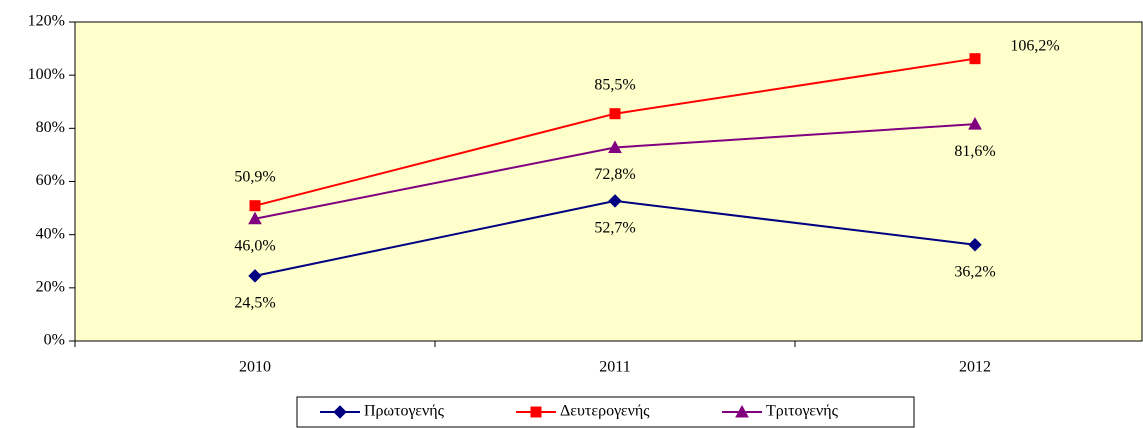  What do you see at coordinates (254, 245) in the screenshot?
I see `data-label: 46,0%` at bounding box center [254, 245].